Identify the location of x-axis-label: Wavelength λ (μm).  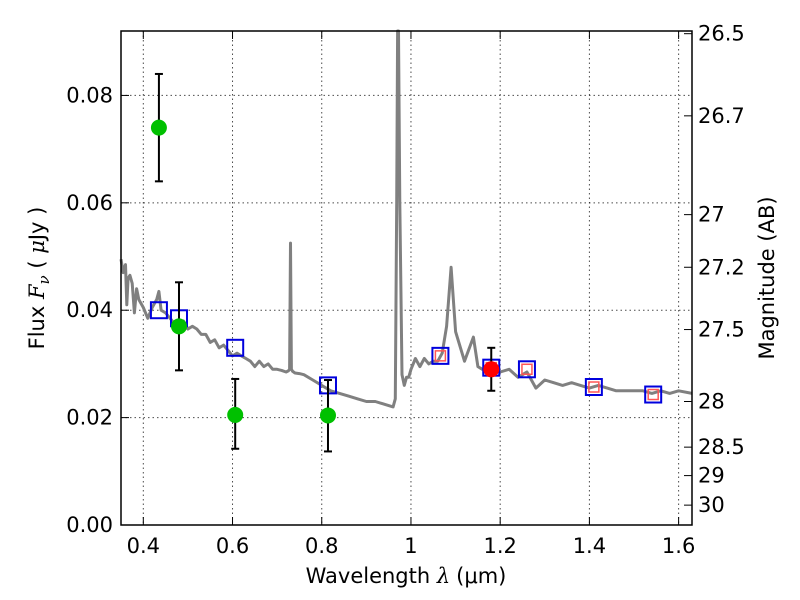
(406, 576).